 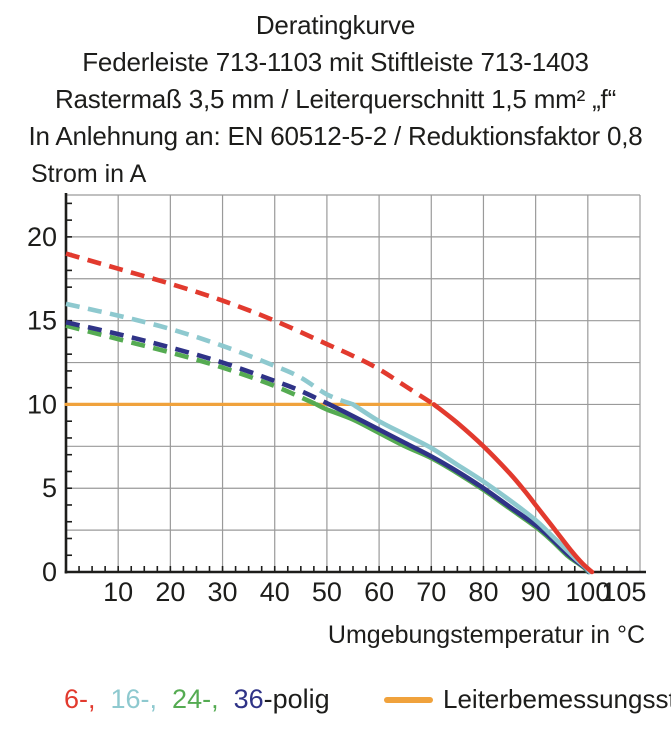 I want to click on x-tick-label: 100, so click(x=587, y=592).